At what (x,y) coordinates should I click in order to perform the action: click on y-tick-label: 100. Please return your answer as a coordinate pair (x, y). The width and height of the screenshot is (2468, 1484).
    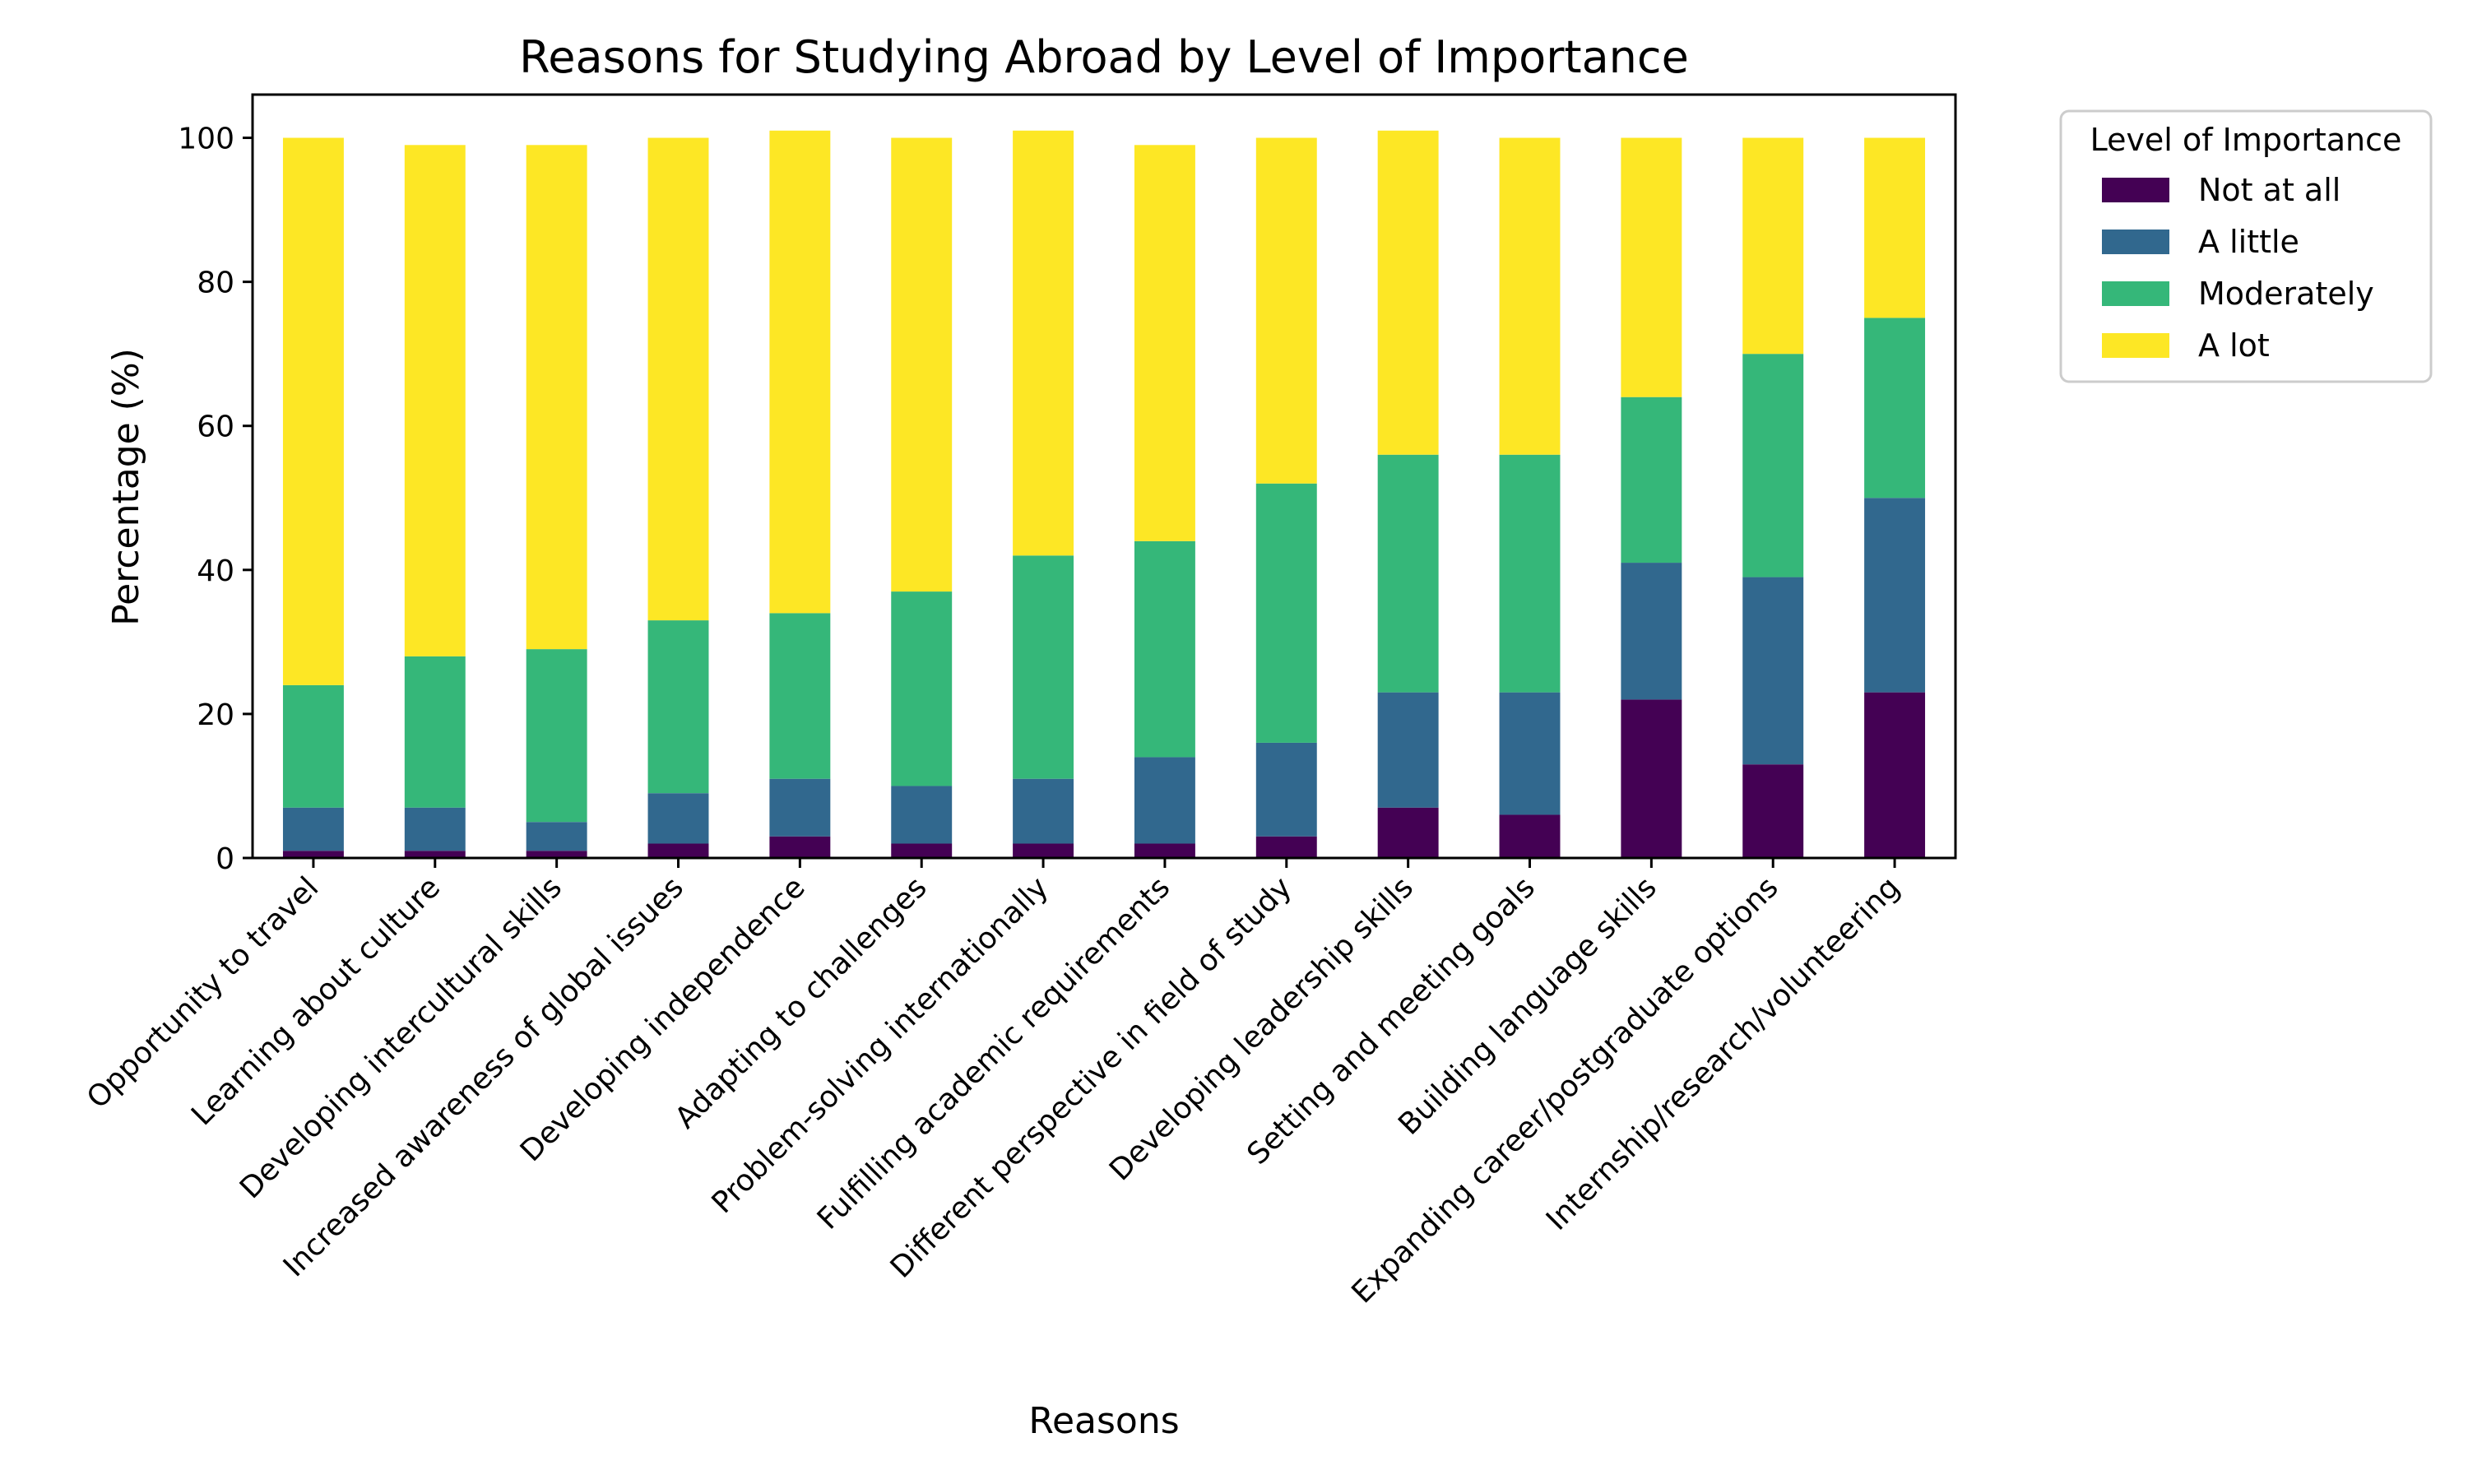
    Looking at the image, I should click on (206, 139).